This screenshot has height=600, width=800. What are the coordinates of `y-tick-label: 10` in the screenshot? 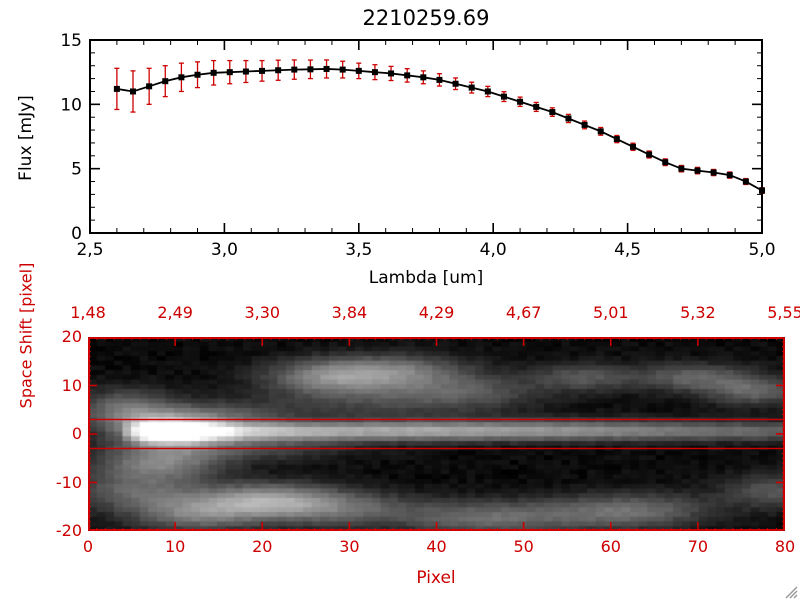 It's located at (71, 105).